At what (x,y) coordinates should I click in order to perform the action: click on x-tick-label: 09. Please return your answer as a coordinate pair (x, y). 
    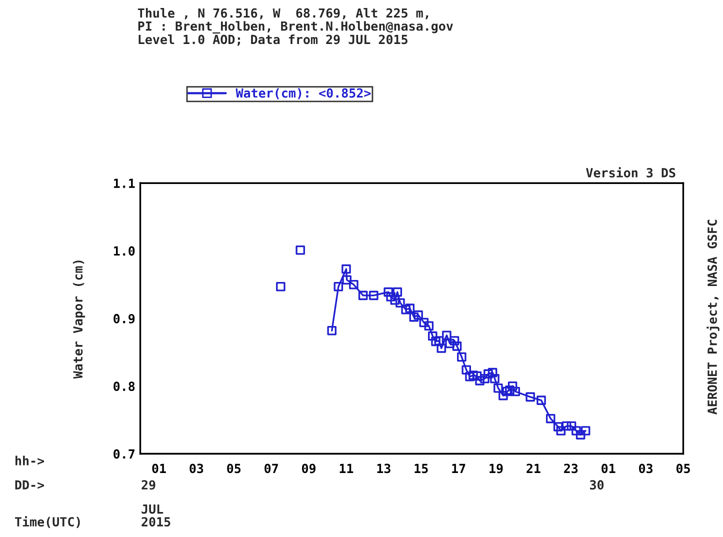
    Looking at the image, I should click on (309, 469).